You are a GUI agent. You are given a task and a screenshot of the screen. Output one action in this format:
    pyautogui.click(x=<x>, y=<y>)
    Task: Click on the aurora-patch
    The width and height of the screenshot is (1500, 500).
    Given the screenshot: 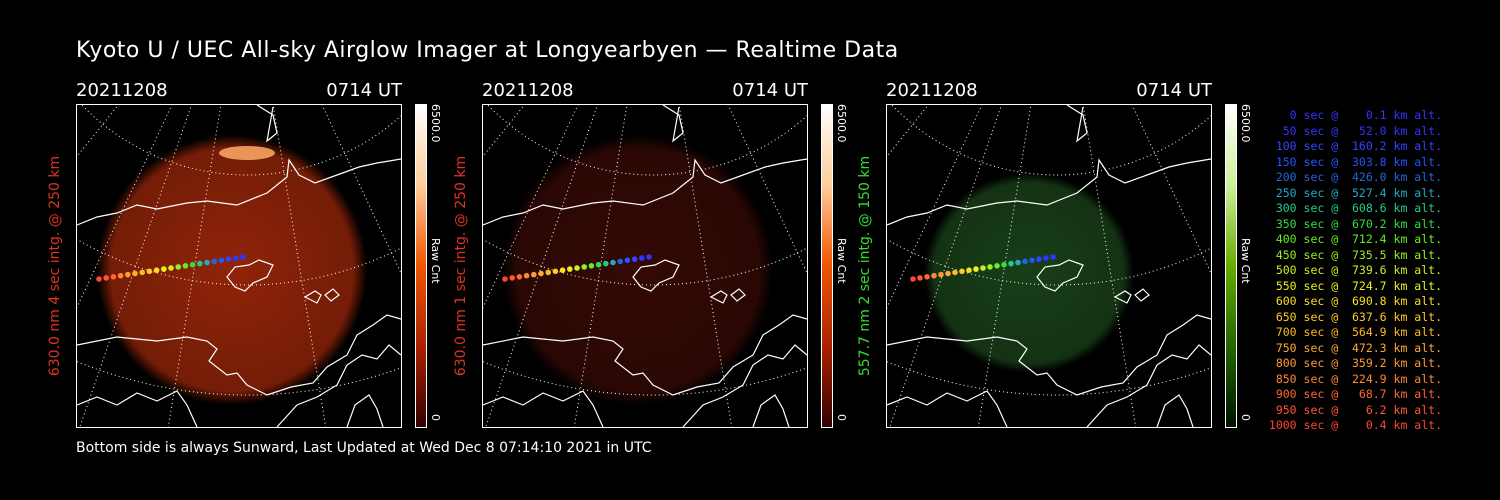 What is the action you would take?
    pyautogui.click(x=247, y=153)
    